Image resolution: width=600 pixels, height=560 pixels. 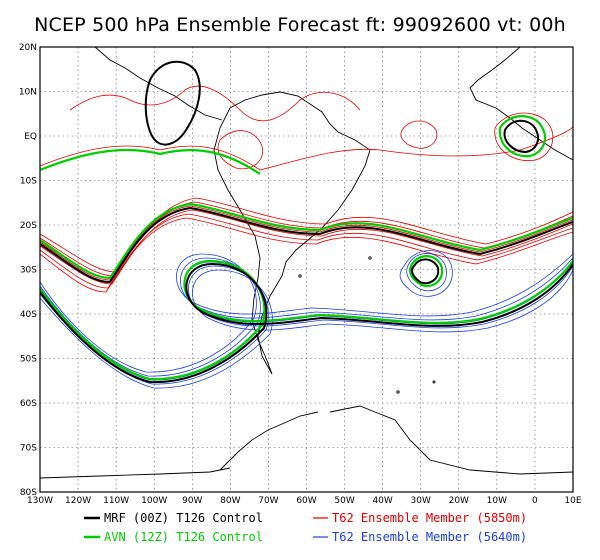 I want to click on lat-label: 20N, so click(x=28, y=48).